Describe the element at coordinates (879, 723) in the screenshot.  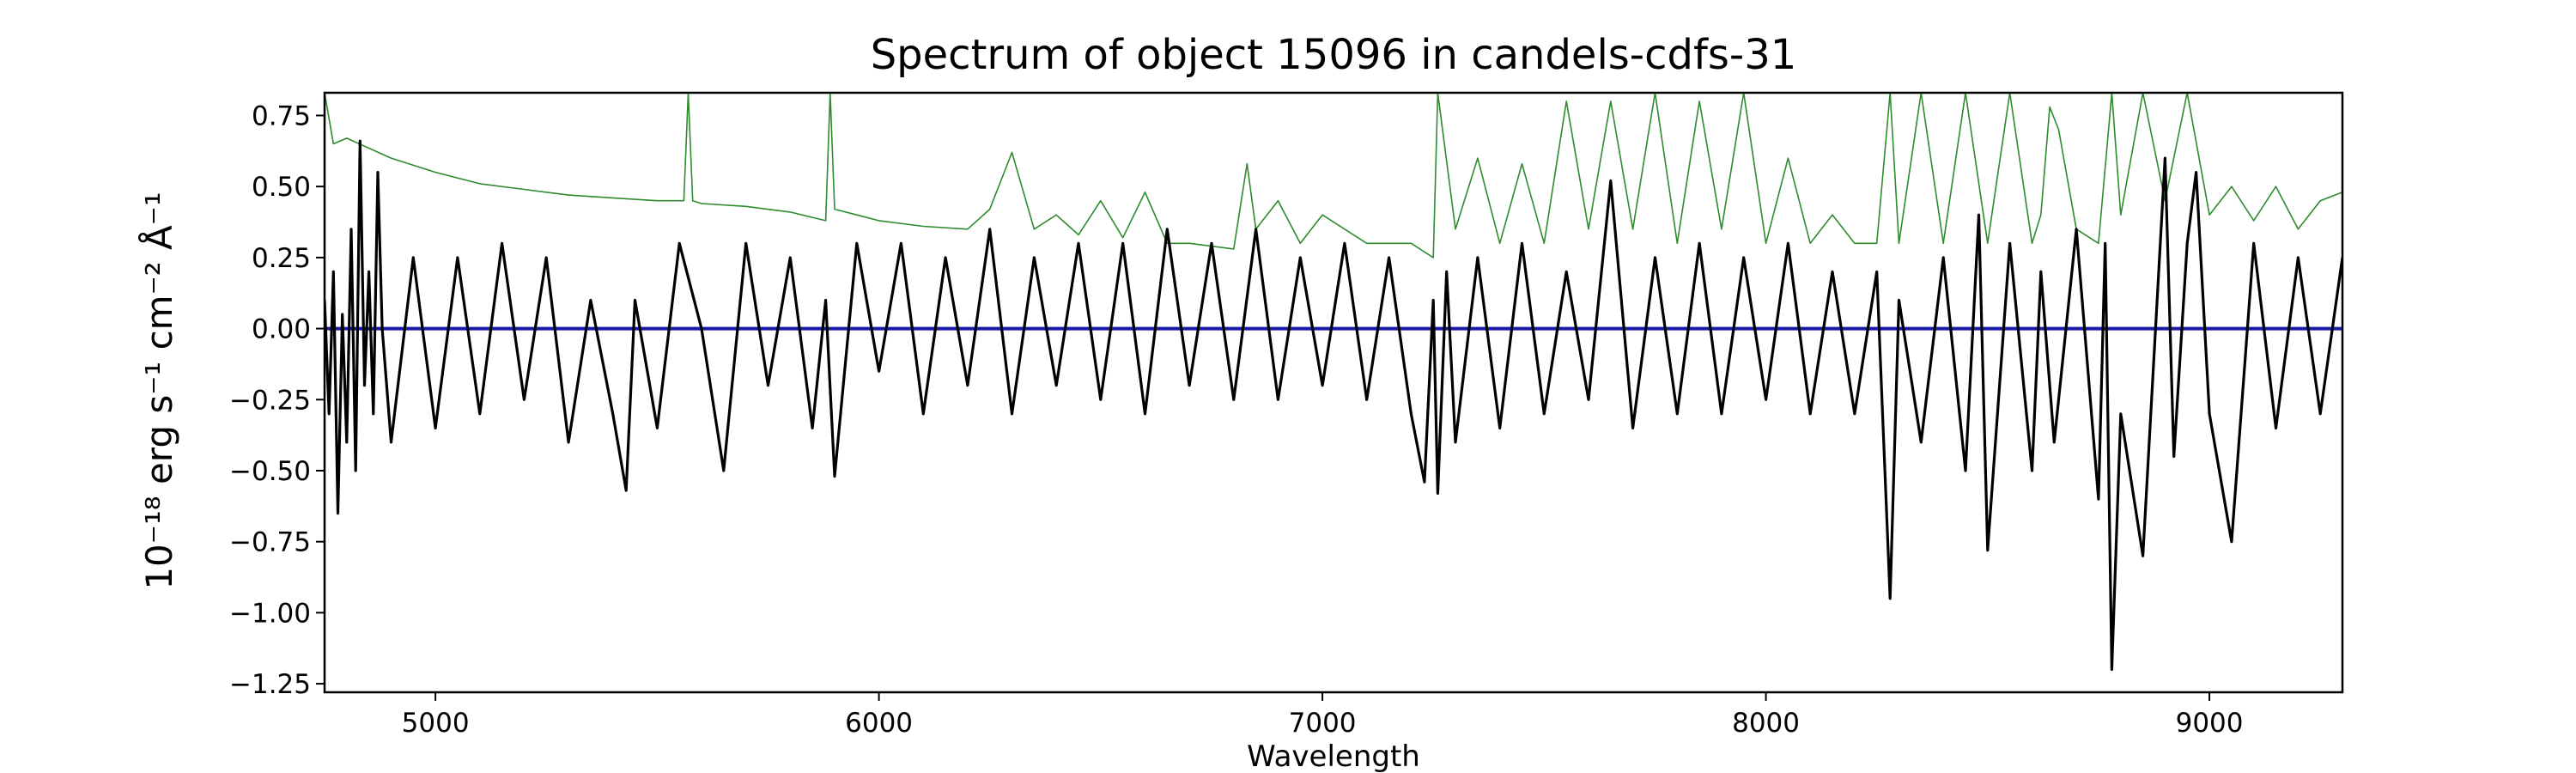
I see `x-tick-label: 6000` at that location.